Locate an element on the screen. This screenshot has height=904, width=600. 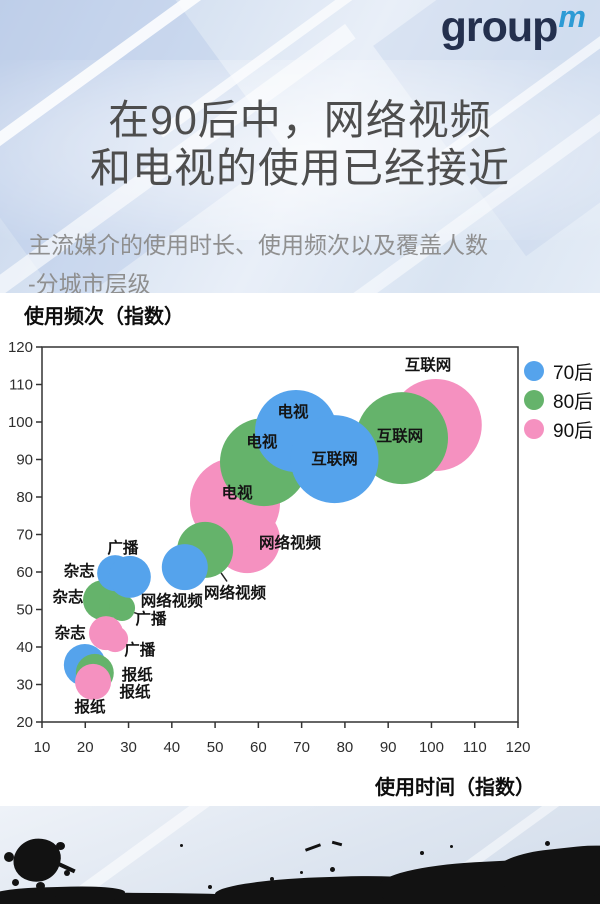
x-axis-title: 使用时间（指数） is located at coordinates (455, 788).